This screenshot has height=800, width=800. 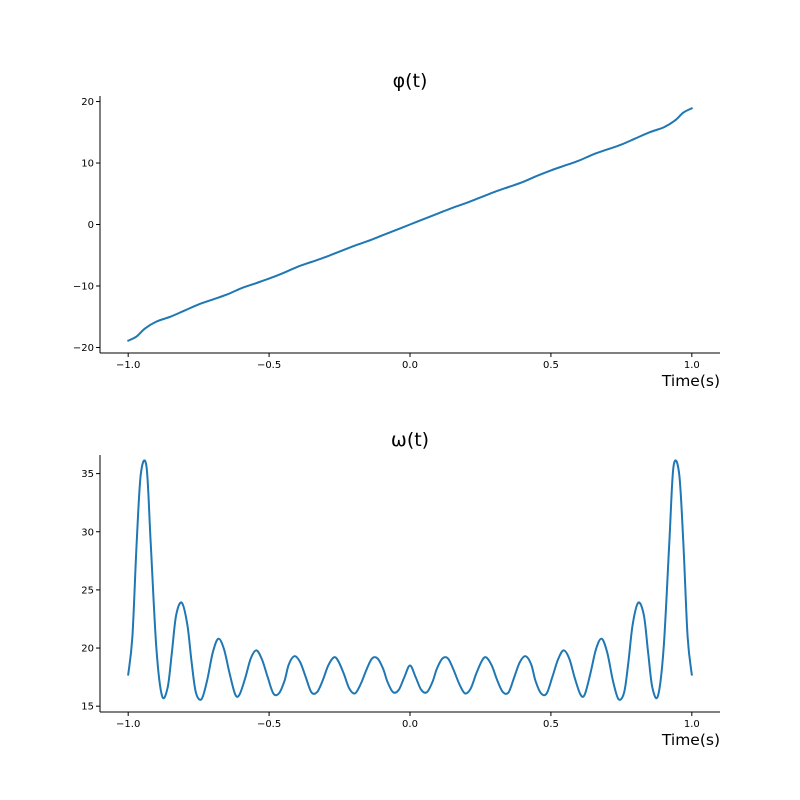 I want to click on frequency-chart-x-tick-label: 0.5, so click(x=551, y=724).